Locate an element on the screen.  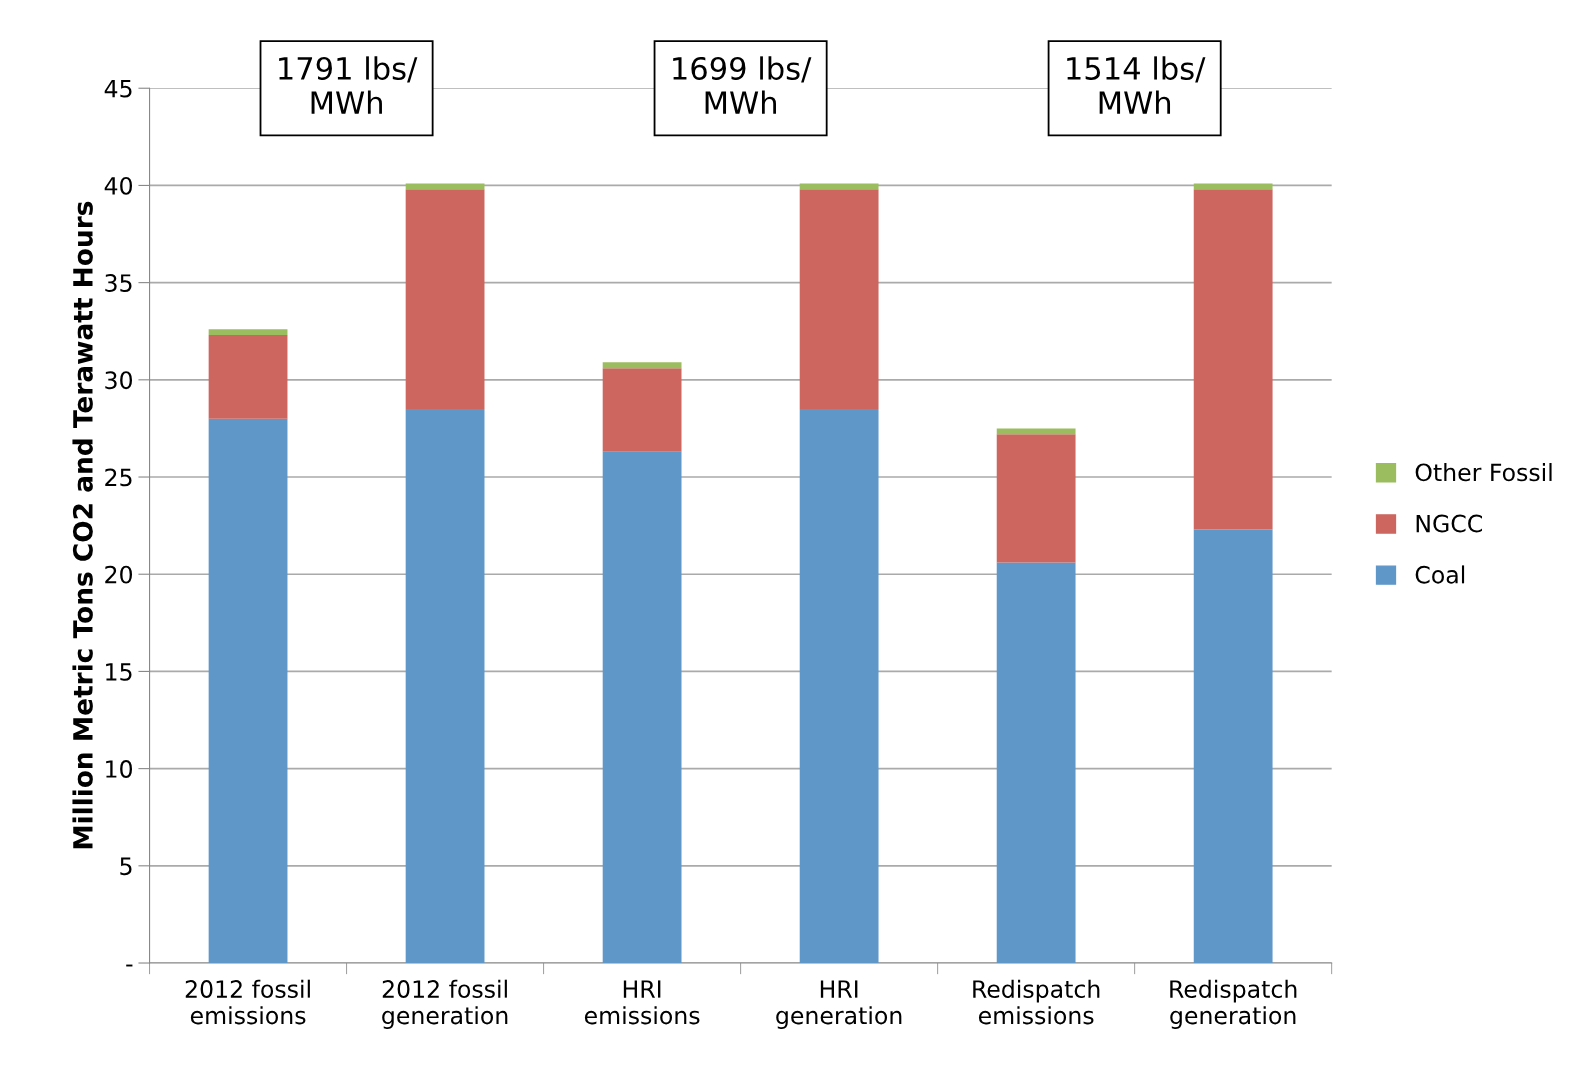
x-tick-label: HRI generation is located at coordinates (839, 1004).